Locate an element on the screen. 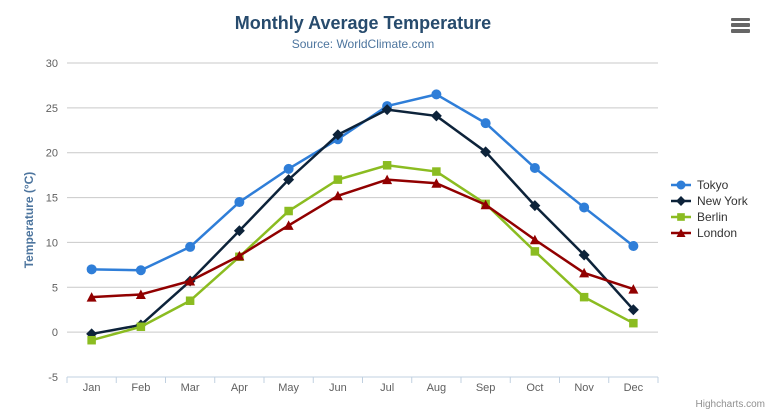  x-axis-category-label: Apr is located at coordinates (239, 388).